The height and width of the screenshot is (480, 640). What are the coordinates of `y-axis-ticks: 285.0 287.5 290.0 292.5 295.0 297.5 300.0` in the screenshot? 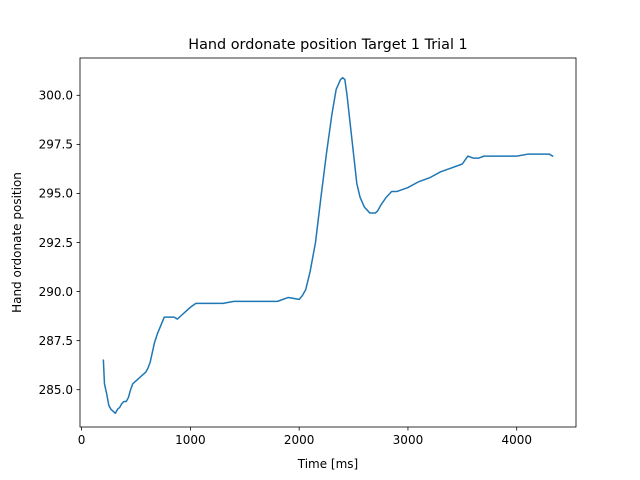 It's located at (59, 243).